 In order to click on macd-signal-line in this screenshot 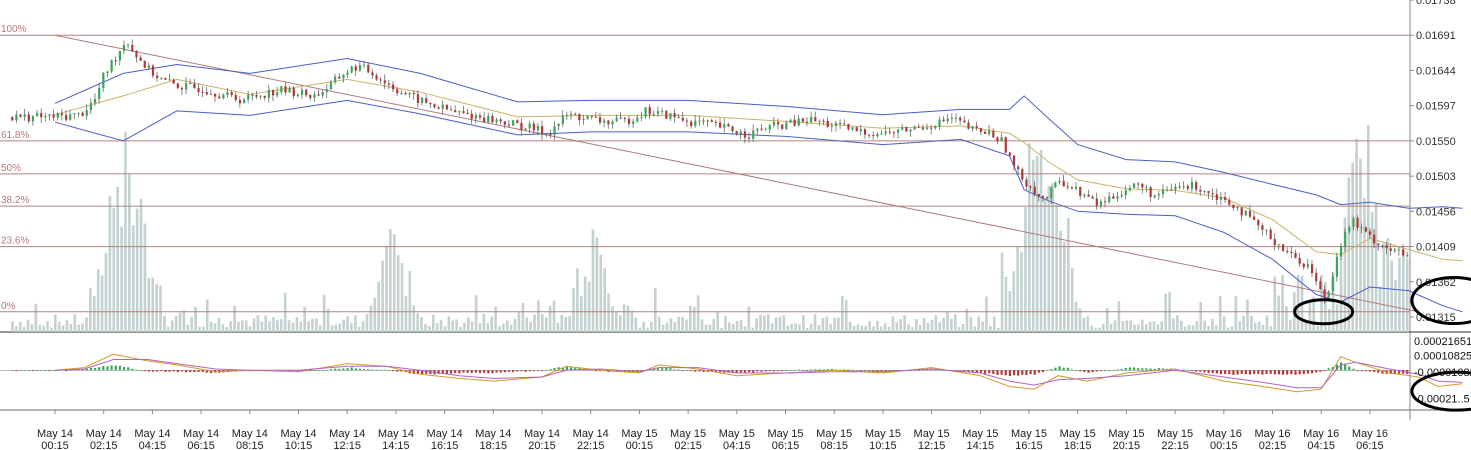, I will do `click(758, 374)`.